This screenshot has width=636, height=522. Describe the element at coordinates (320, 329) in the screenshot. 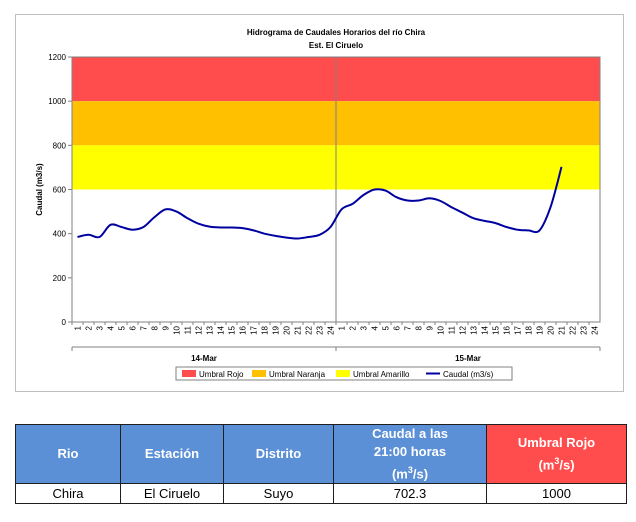

I see `x-tick-label-22: 23` at that location.